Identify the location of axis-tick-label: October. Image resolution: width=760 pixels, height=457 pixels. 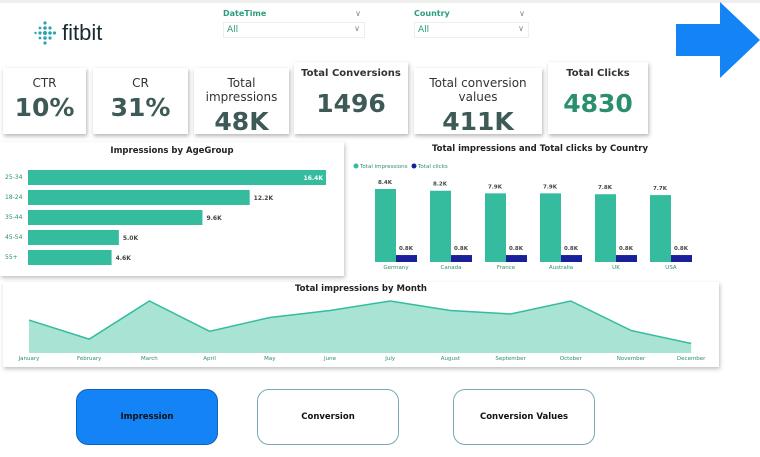
(571, 359).